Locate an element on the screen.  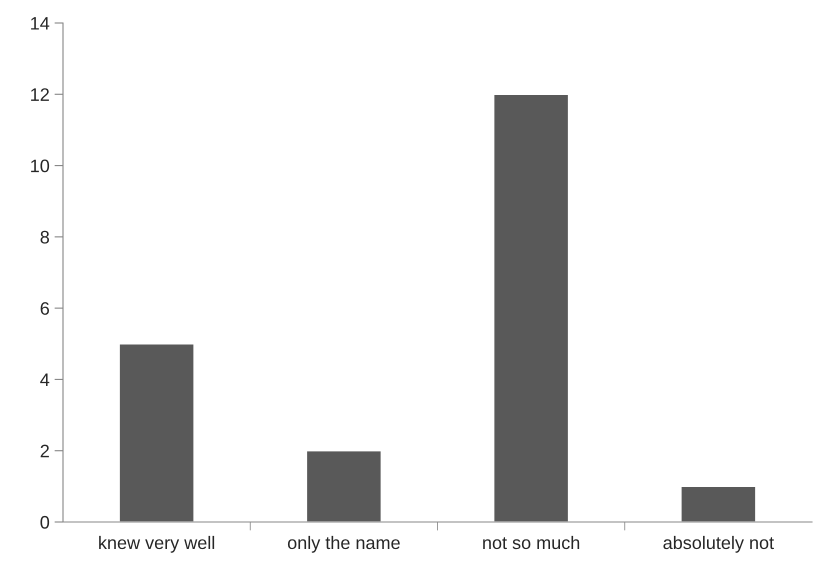
x-tick-label: knew very well is located at coordinates (156, 544).